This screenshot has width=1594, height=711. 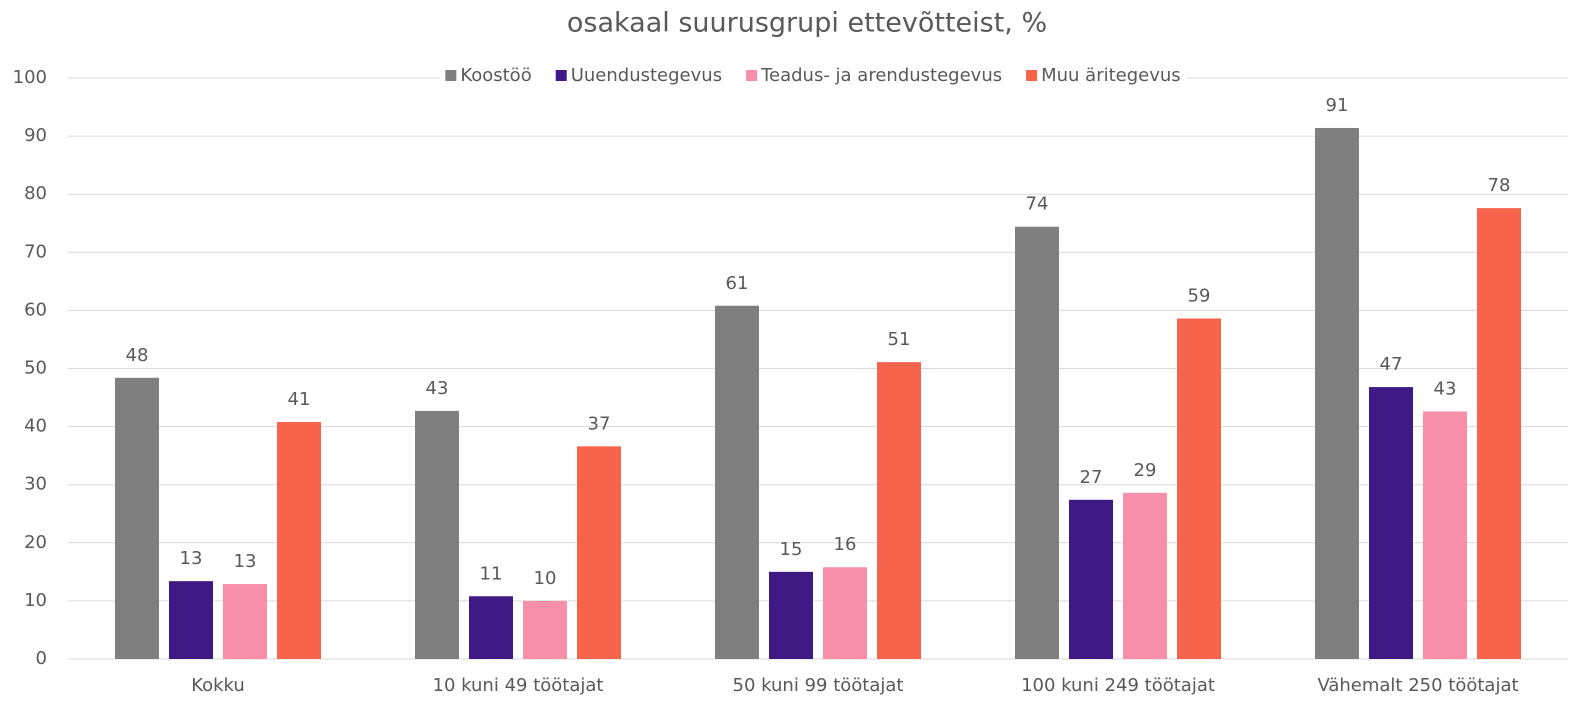 What do you see at coordinates (35, 600) in the screenshot?
I see `y-tick-label: 10` at bounding box center [35, 600].